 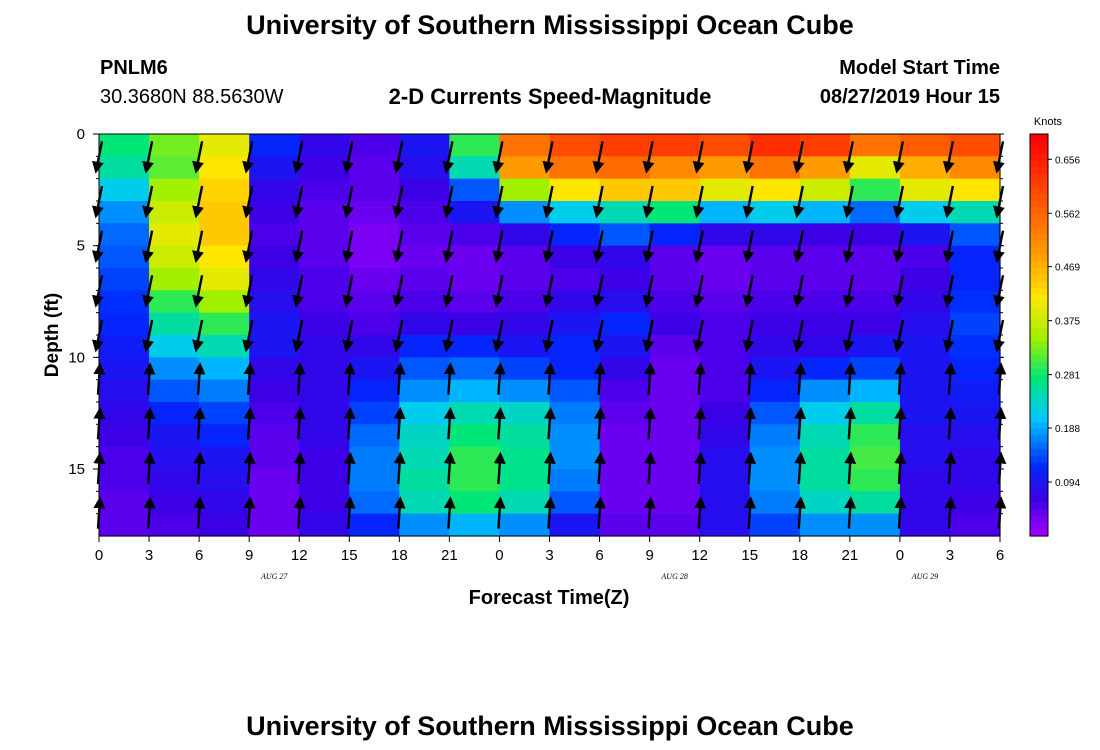 What do you see at coordinates (81, 134) in the screenshot?
I see `y-tick-label: 0` at bounding box center [81, 134].